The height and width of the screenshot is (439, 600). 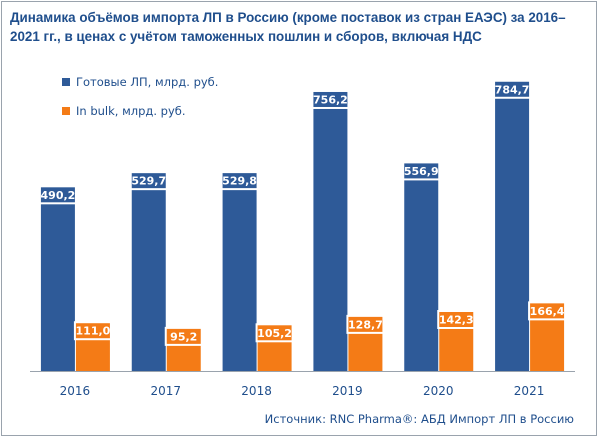 I want to click on data-label-box-s1-2021, so click(x=512, y=89).